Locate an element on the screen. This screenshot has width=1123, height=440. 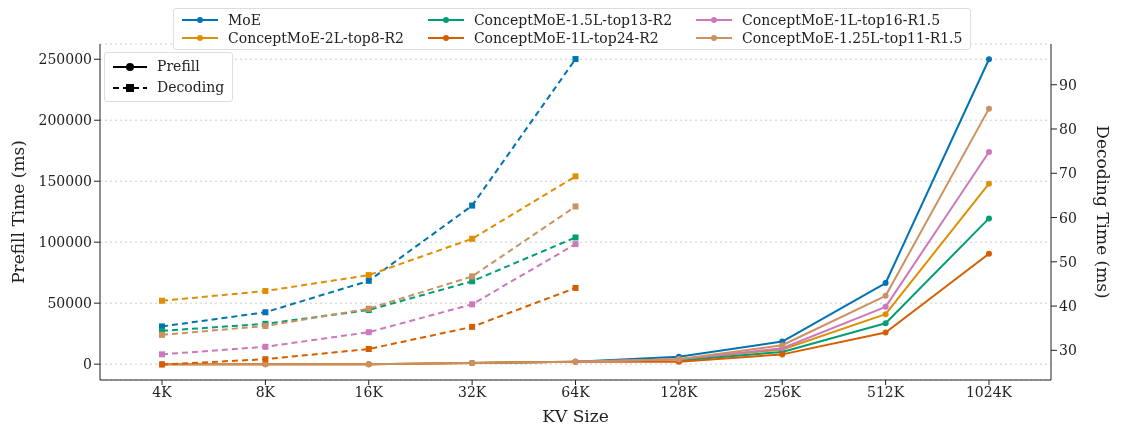
y-tick-label: 0 is located at coordinates (87, 364).